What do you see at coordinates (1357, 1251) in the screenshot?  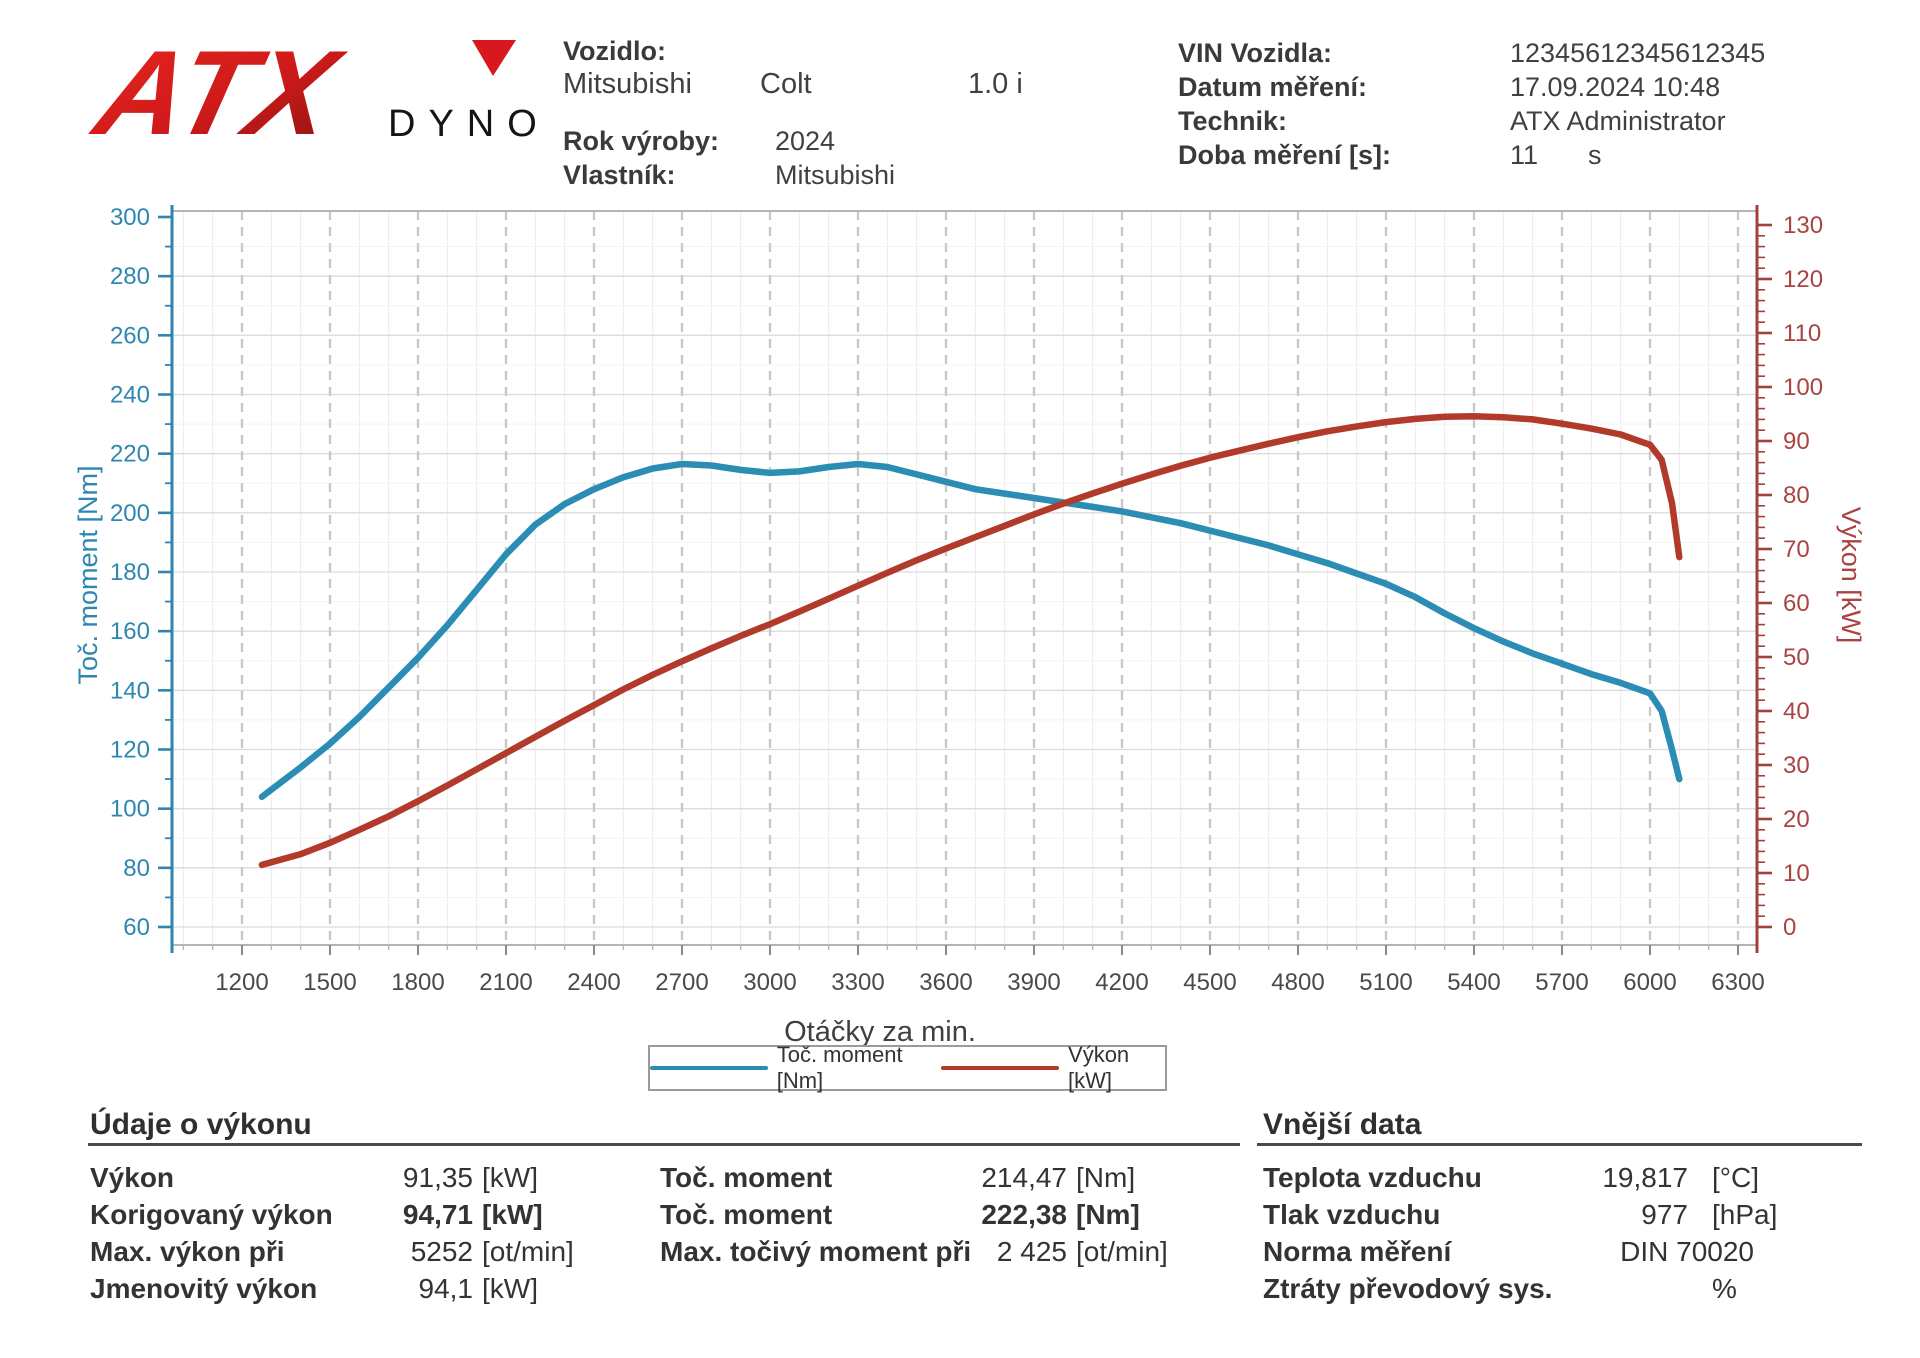 I see `row-label: Norma měření` at bounding box center [1357, 1251].